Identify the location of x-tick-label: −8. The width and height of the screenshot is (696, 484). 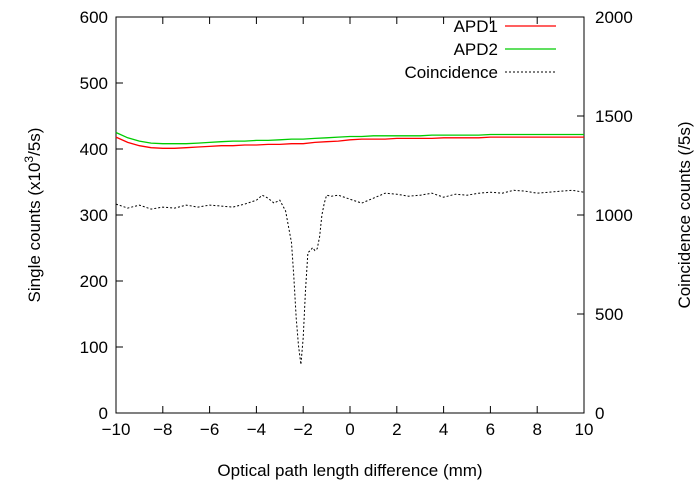
(162, 429).